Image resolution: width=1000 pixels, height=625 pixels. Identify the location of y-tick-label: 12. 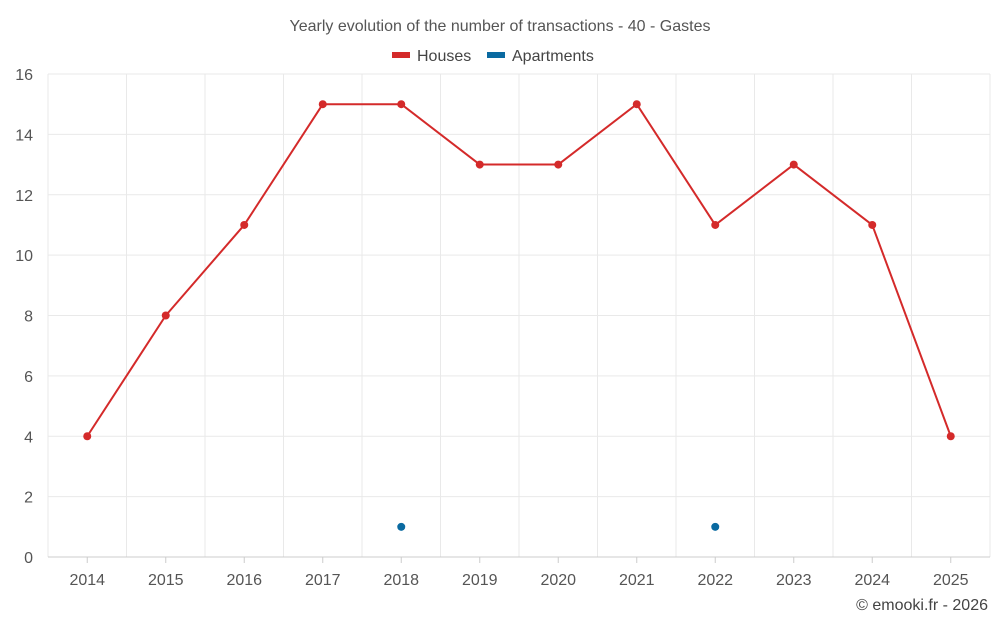
(24, 196).